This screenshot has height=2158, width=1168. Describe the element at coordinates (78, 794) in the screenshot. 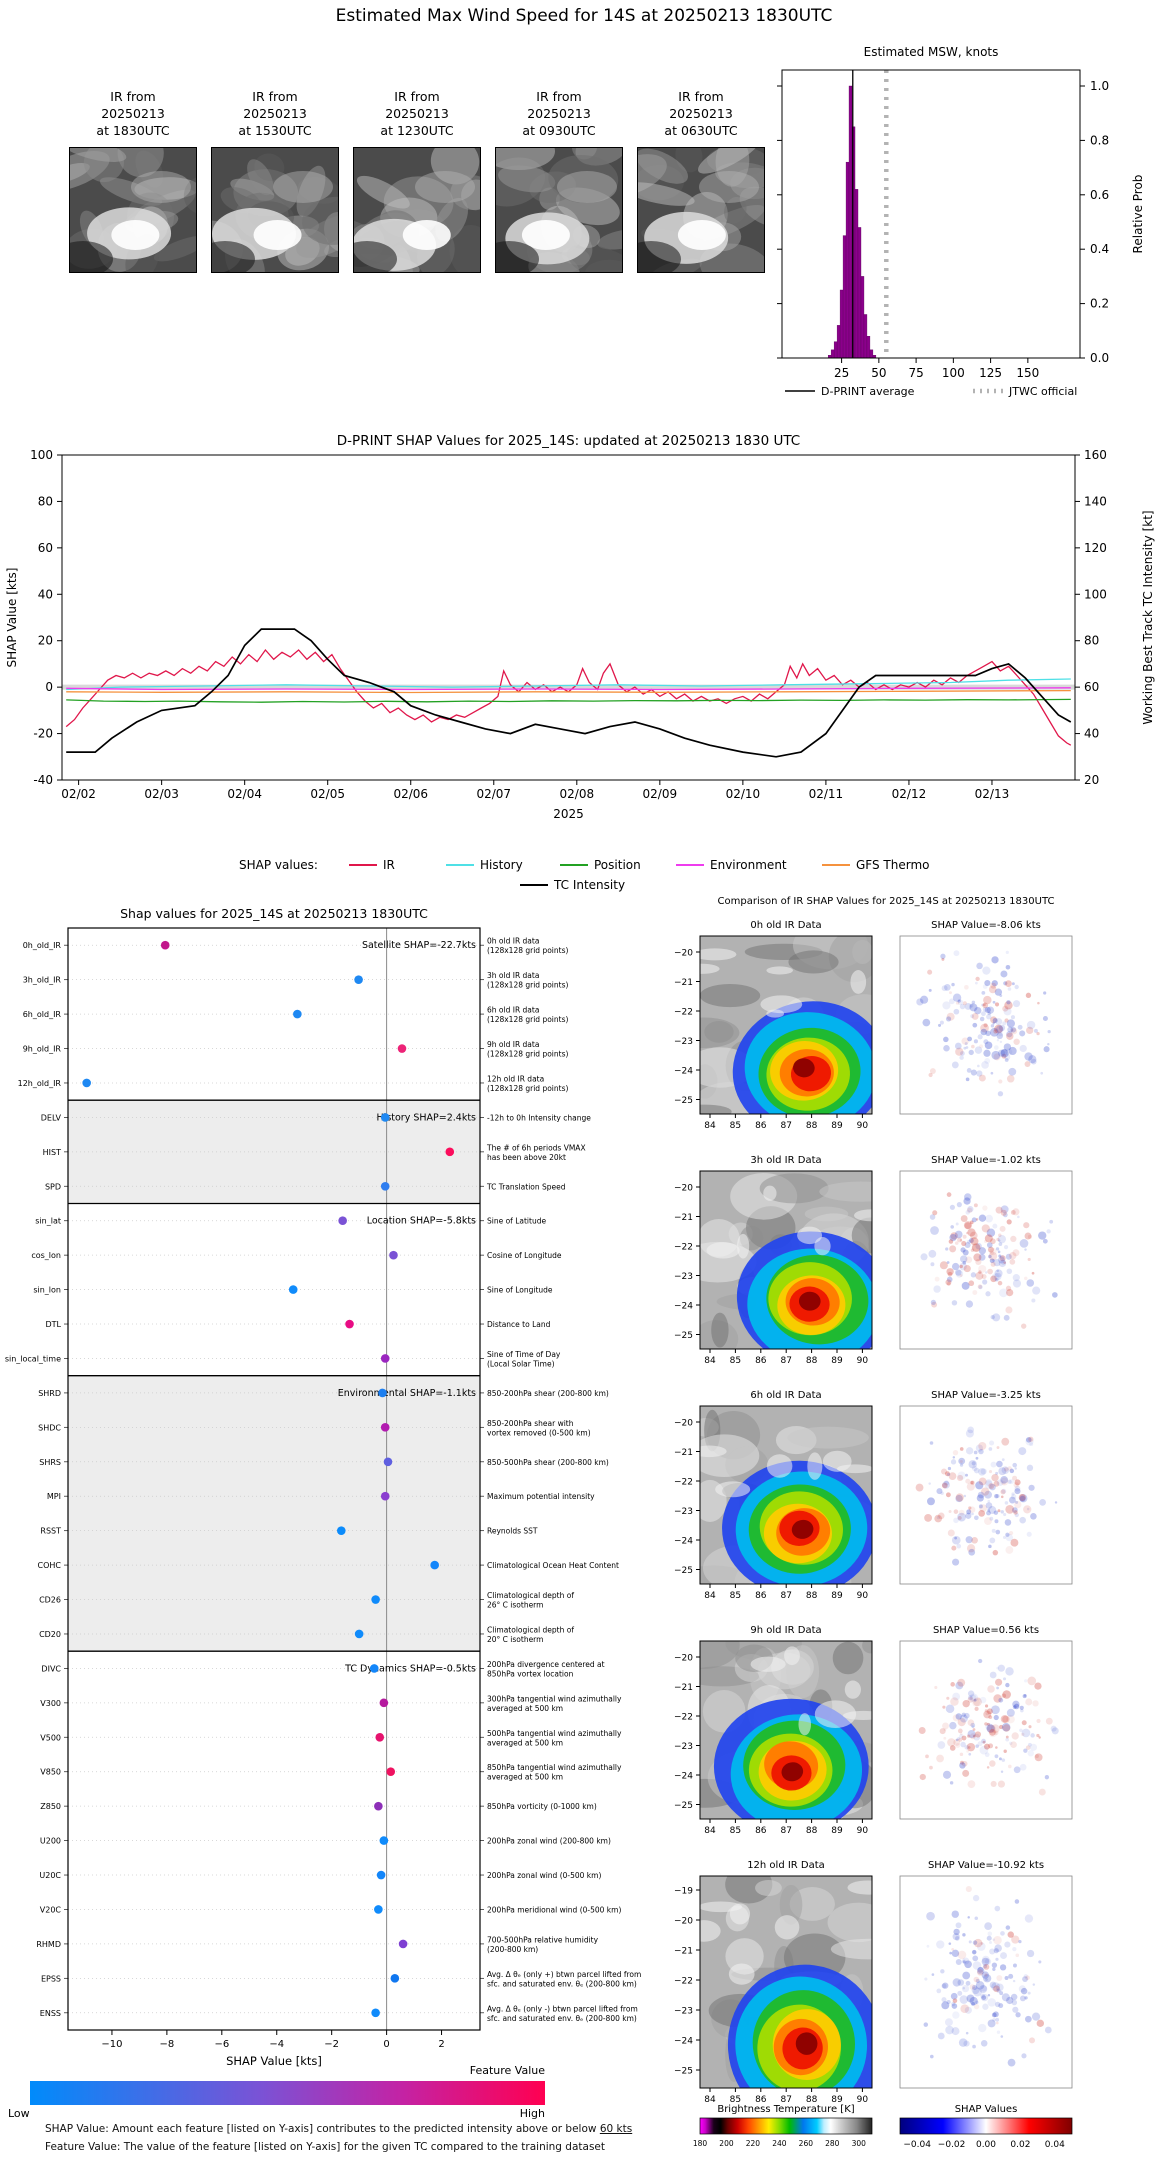

I see `svg-text: 02/02` at that location.